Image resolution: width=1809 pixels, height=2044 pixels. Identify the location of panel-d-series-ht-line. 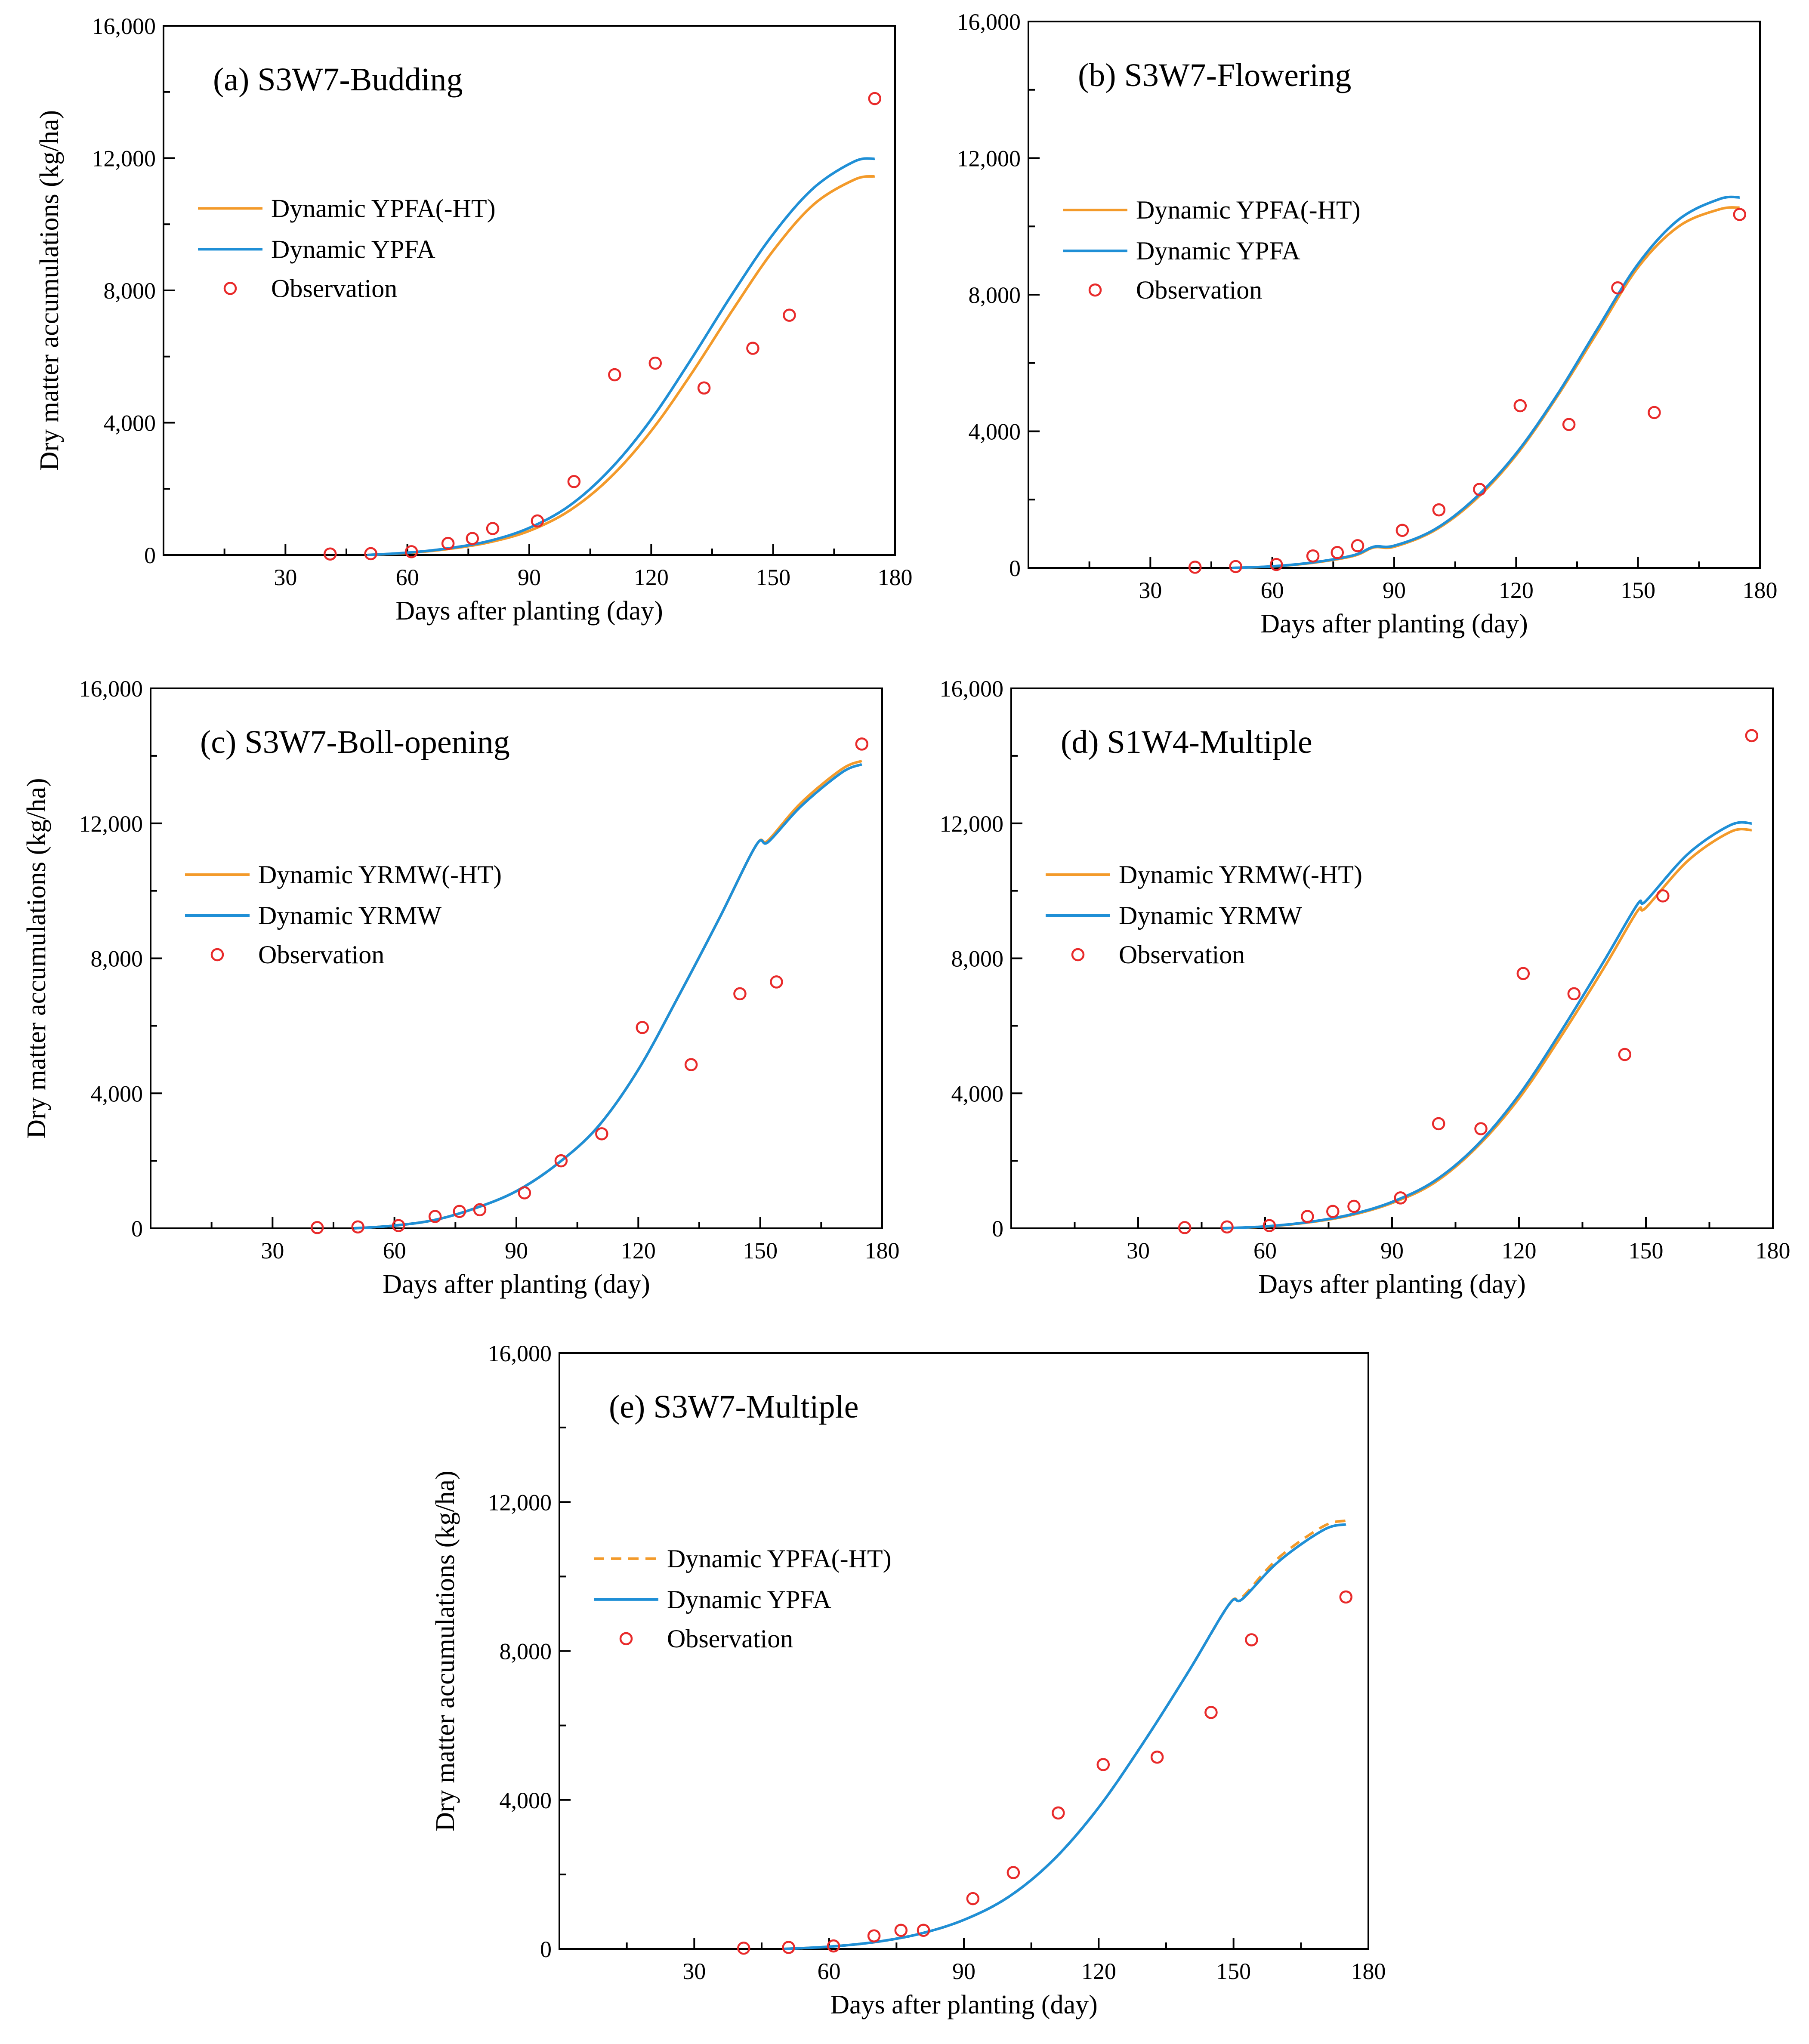
(1487, 1029).